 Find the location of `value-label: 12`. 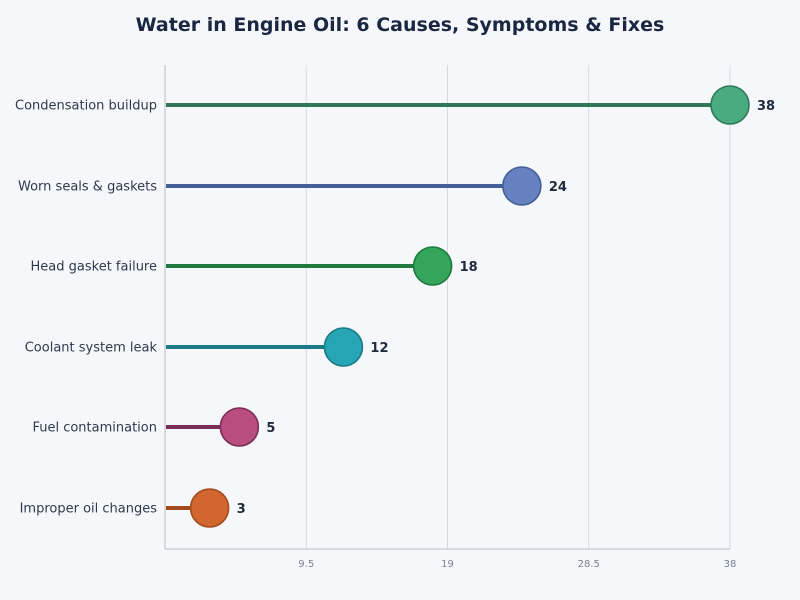

value-label: 12 is located at coordinates (379, 348).